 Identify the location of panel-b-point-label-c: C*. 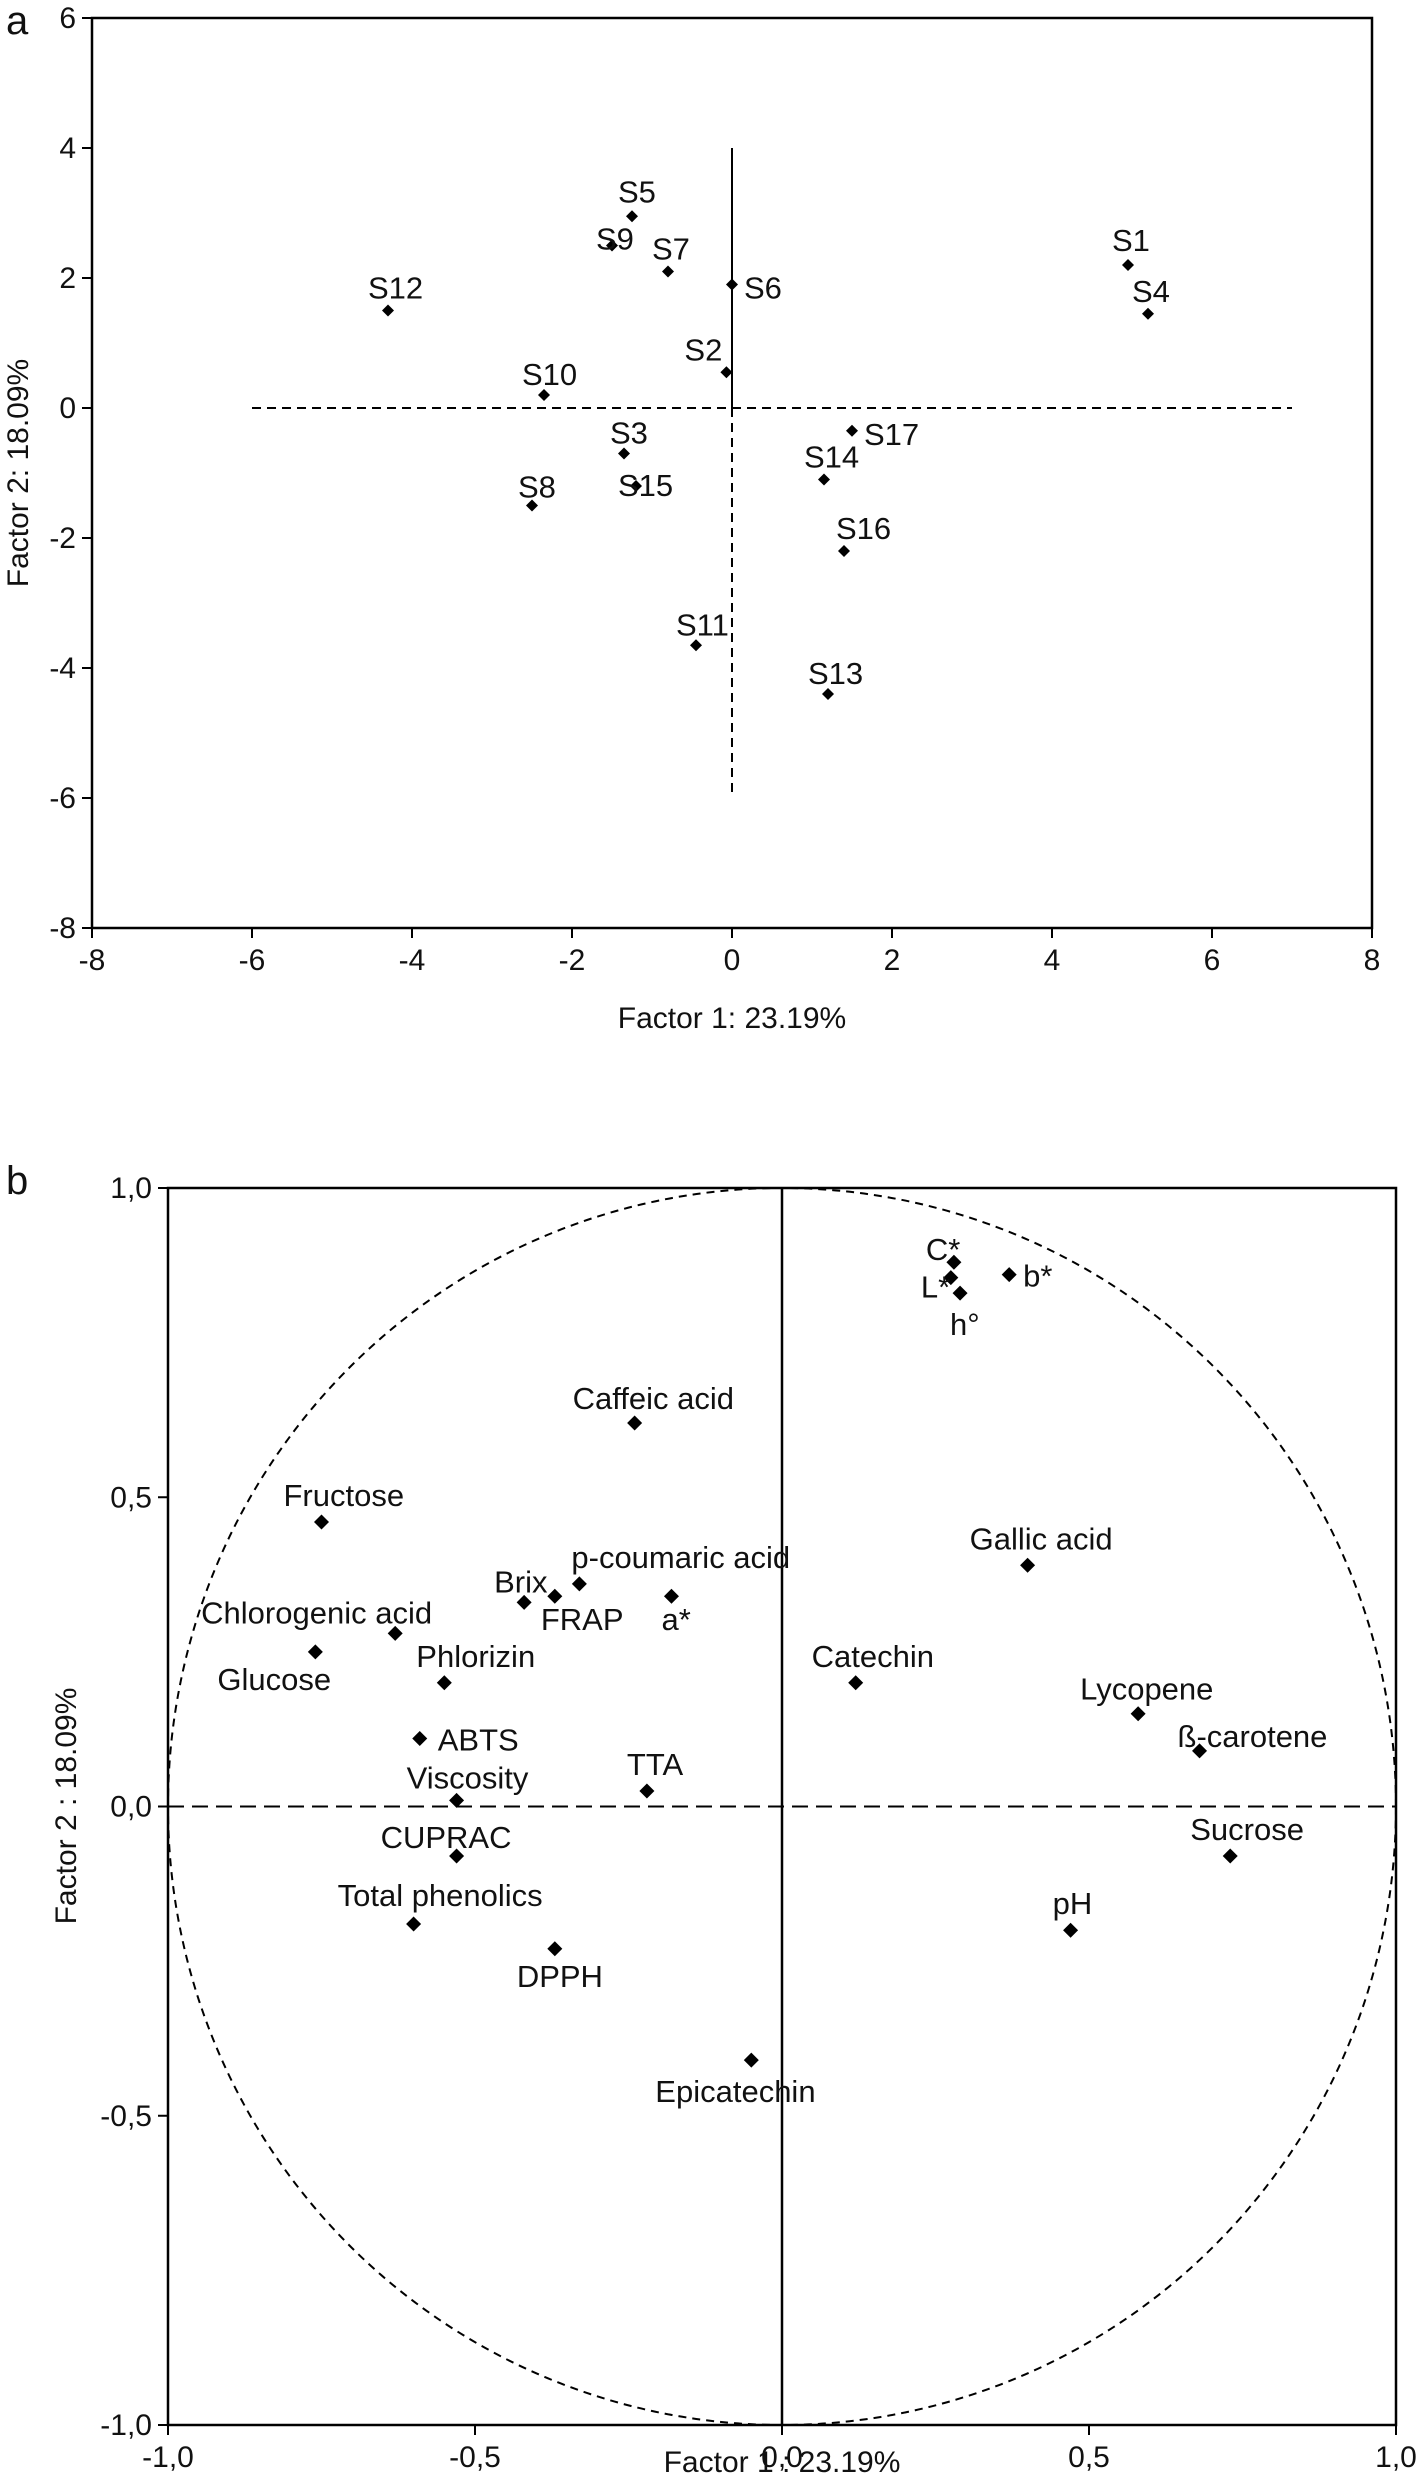
(943, 1249).